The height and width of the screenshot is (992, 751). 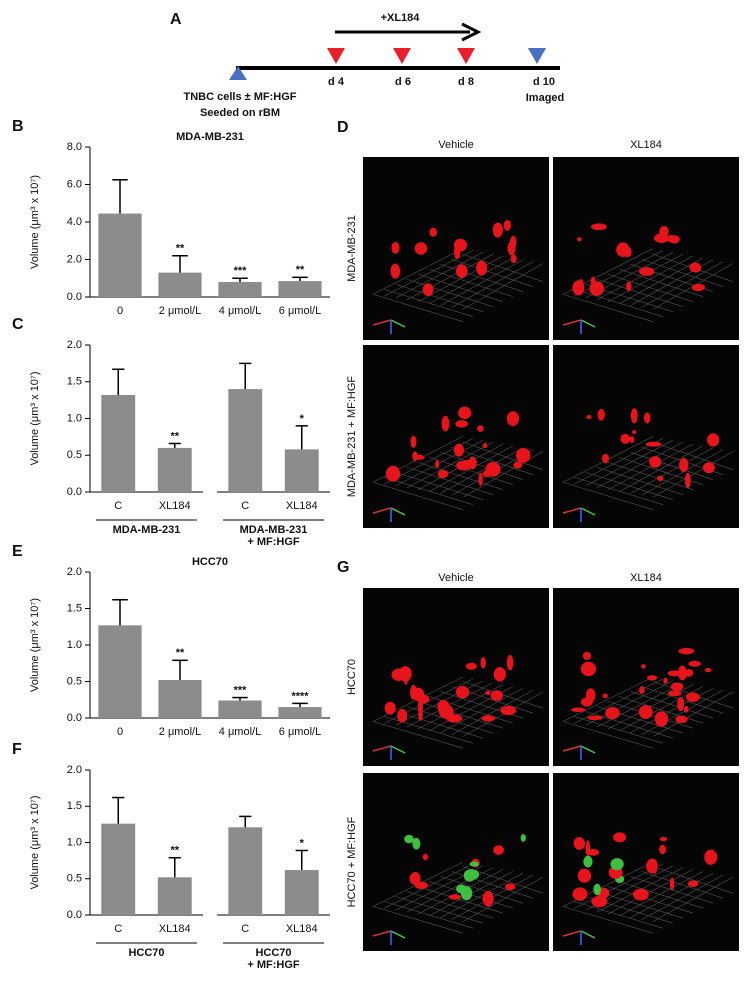 I want to click on significance: ***, so click(x=241, y=690).